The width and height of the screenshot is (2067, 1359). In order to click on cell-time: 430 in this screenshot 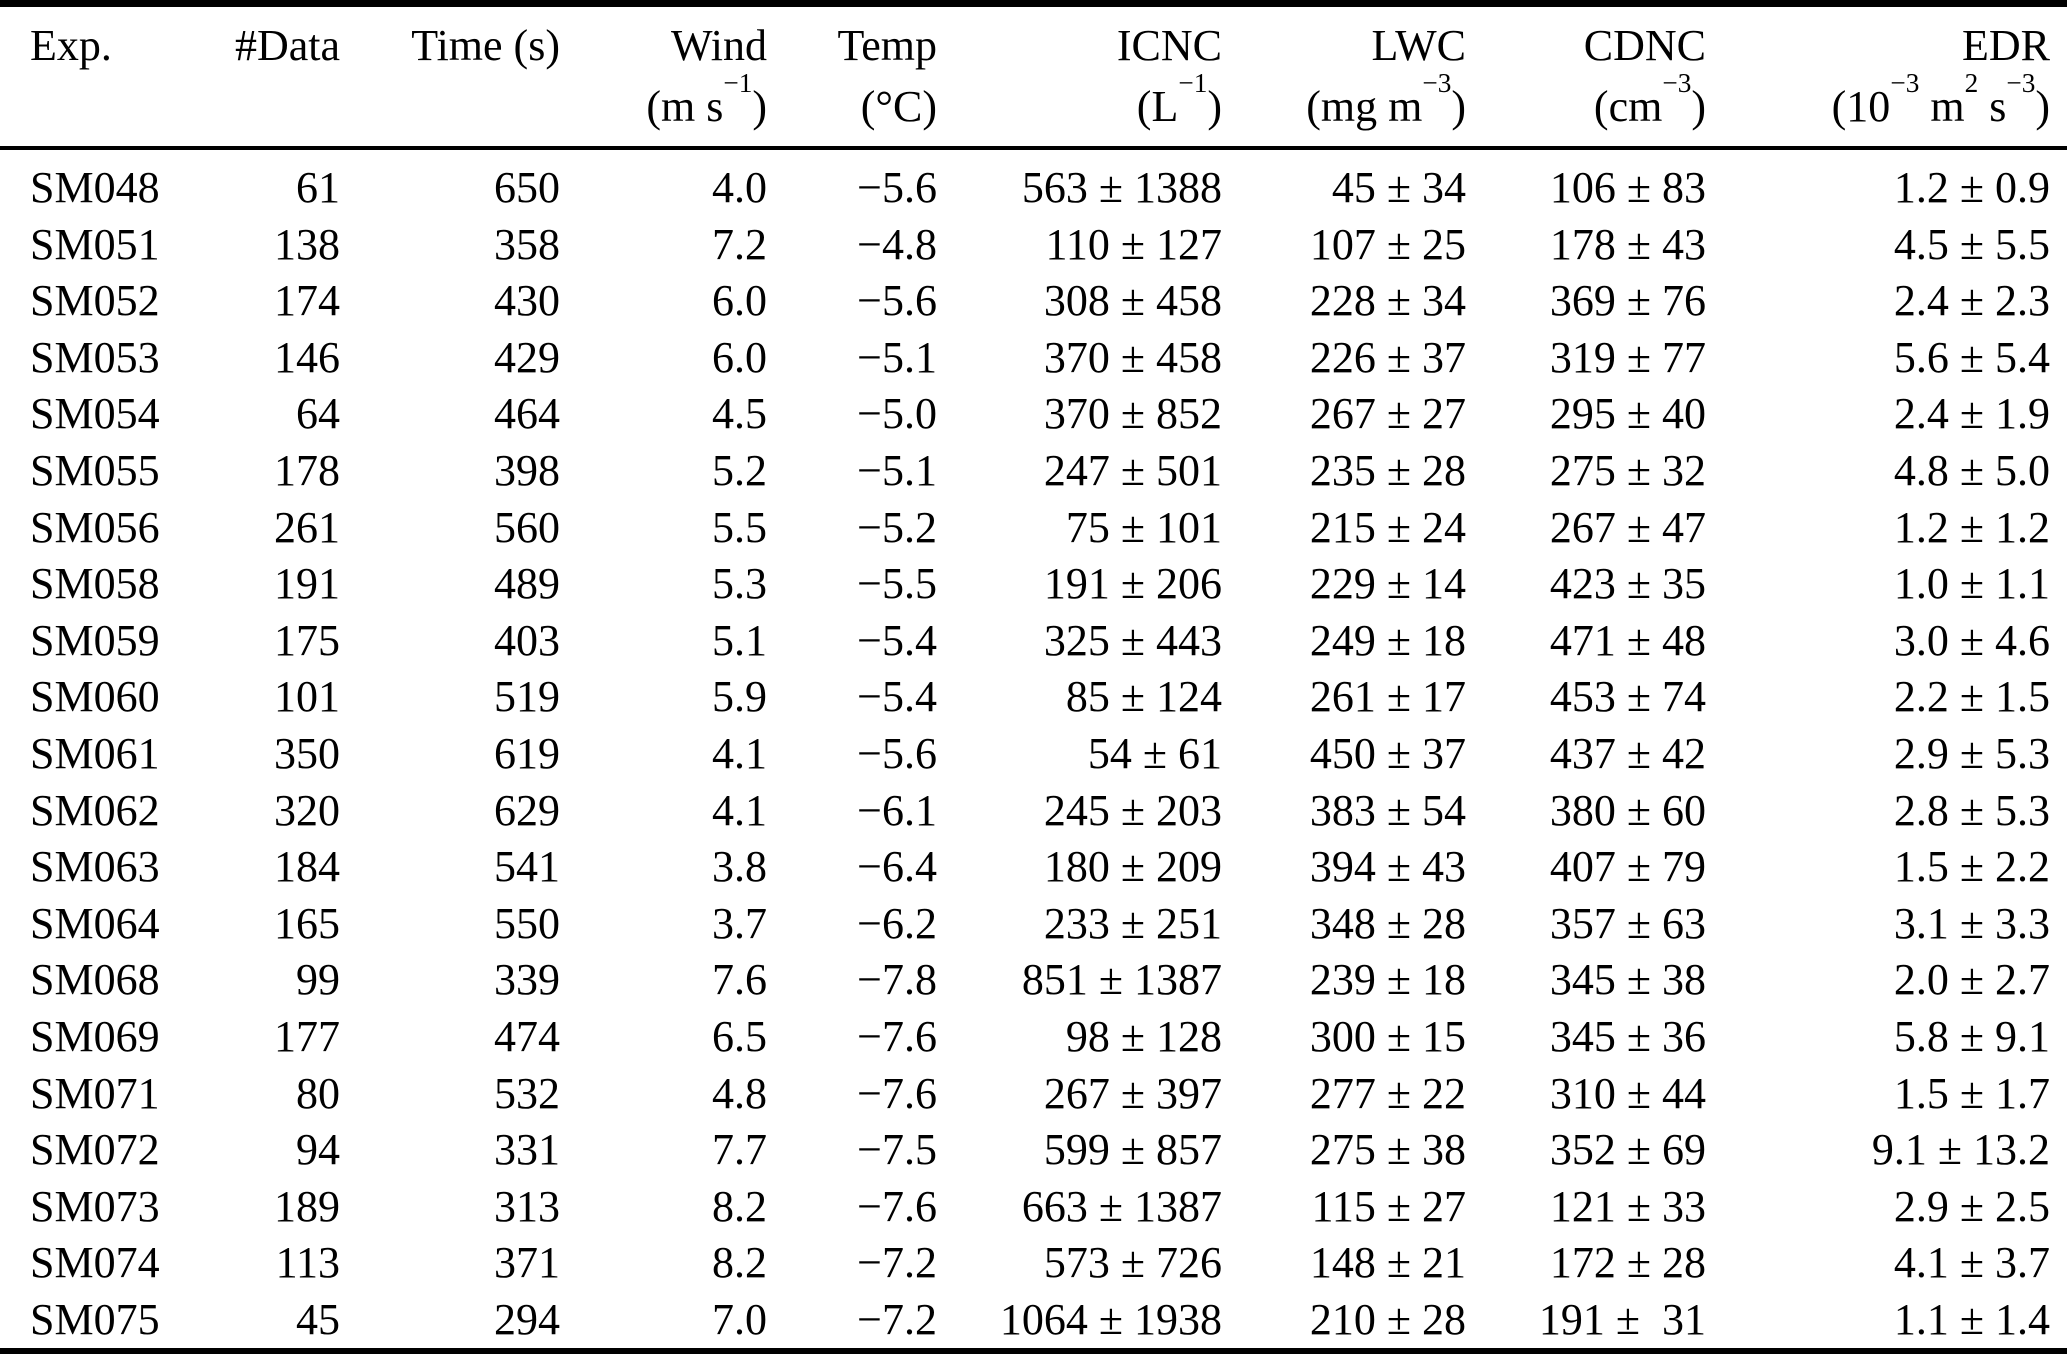, I will do `click(527, 301)`.